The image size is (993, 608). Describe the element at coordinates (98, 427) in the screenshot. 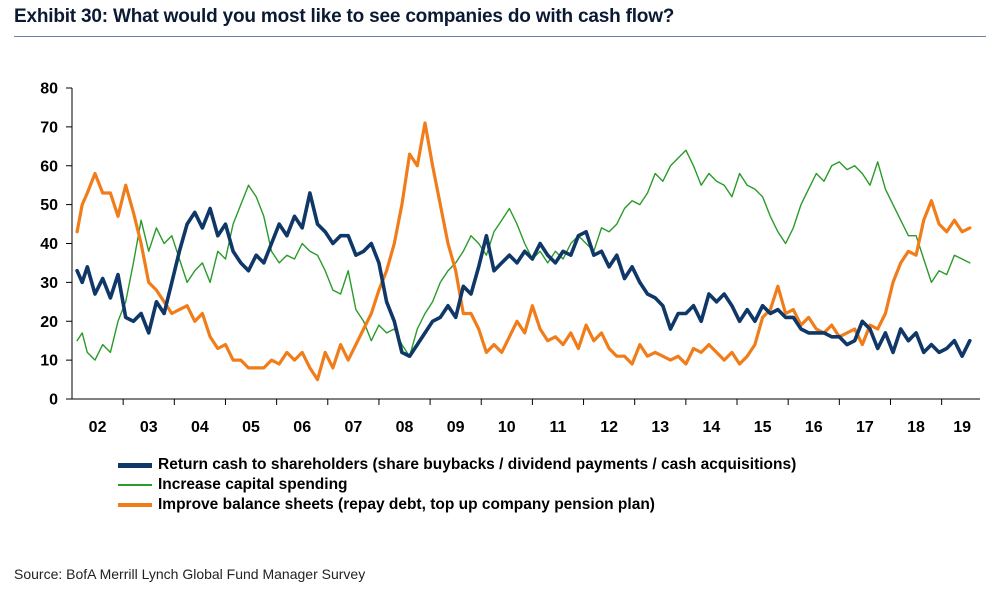

I see `x-tick-label: 02` at that location.